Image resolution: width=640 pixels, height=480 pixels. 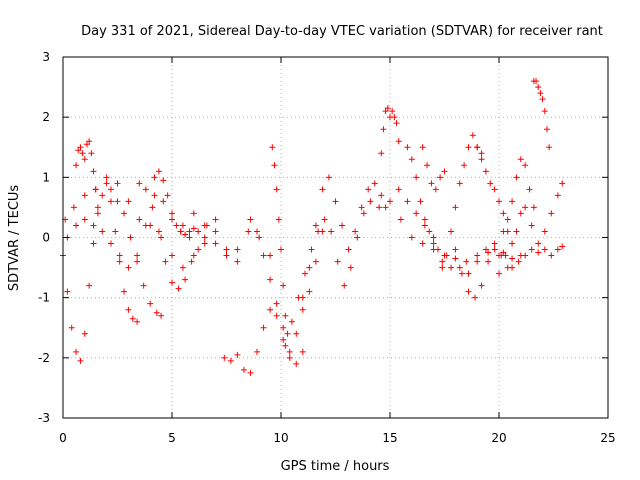 I want to click on x-tick-label: 5, so click(x=172, y=438).